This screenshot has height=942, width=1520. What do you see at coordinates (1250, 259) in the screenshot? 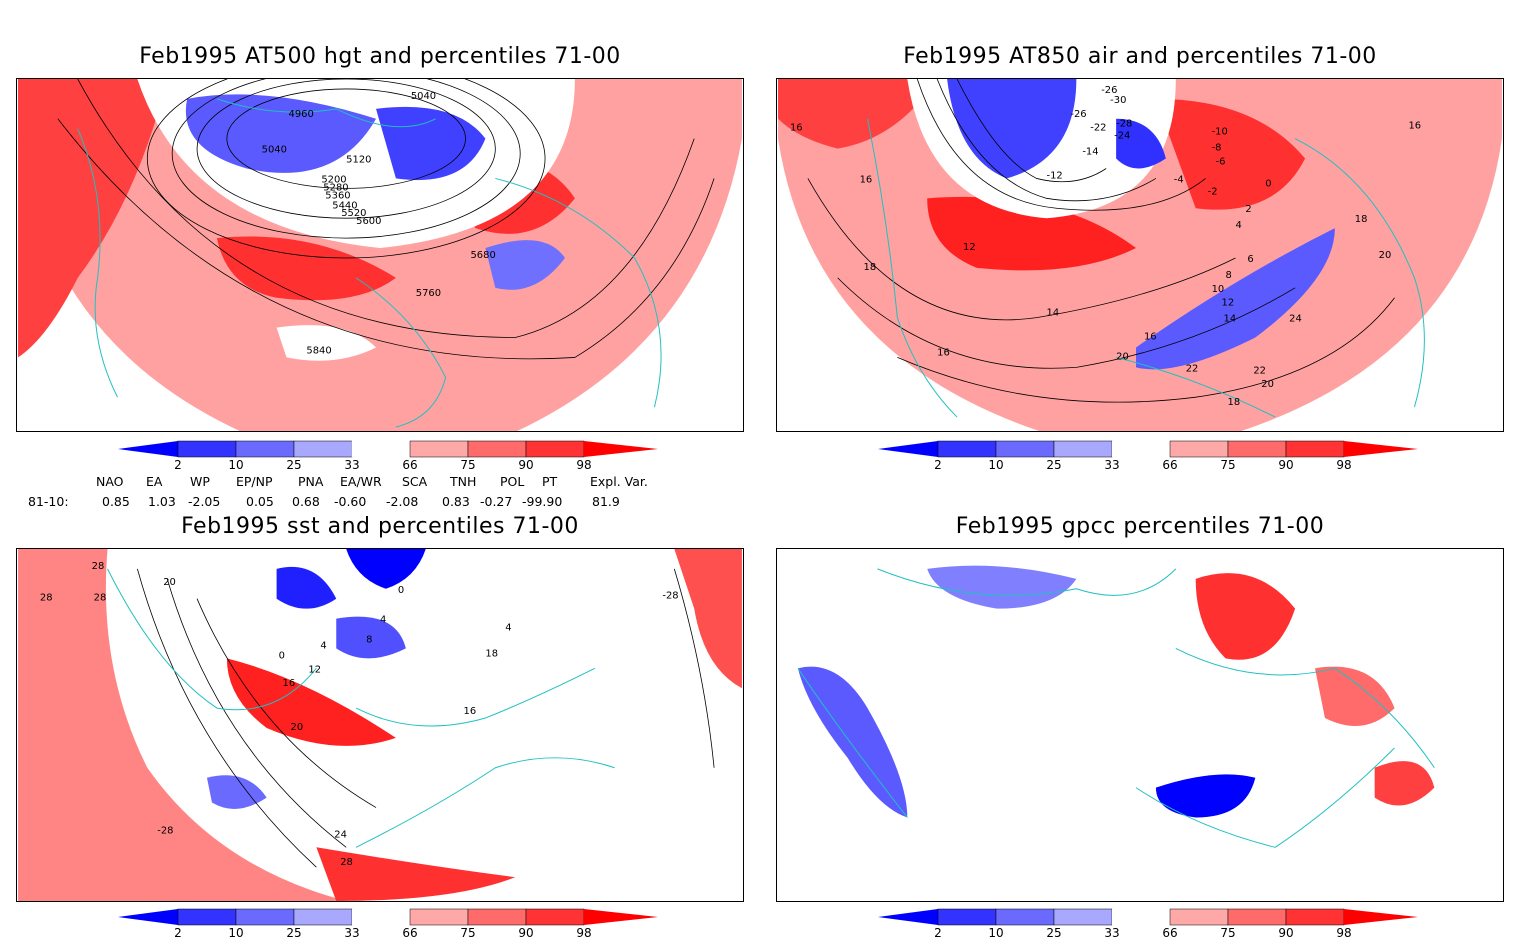
I see `contour-label: 6` at bounding box center [1250, 259].